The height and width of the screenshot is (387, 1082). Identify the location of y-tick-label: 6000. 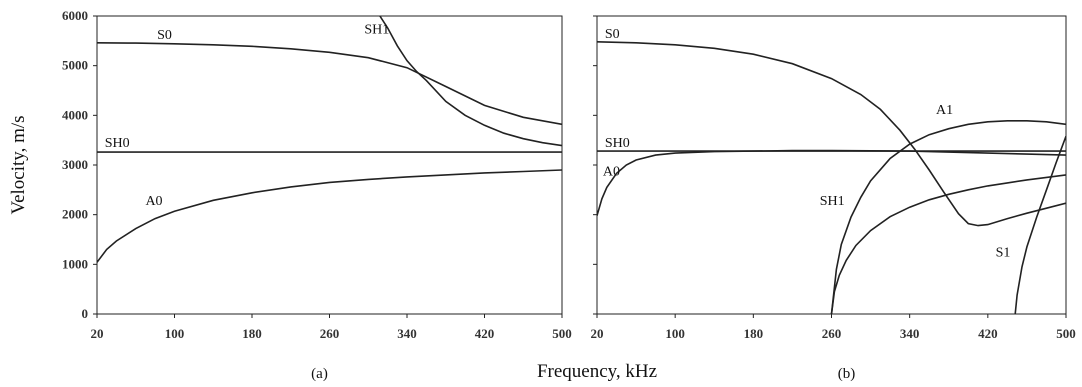
(75, 15).